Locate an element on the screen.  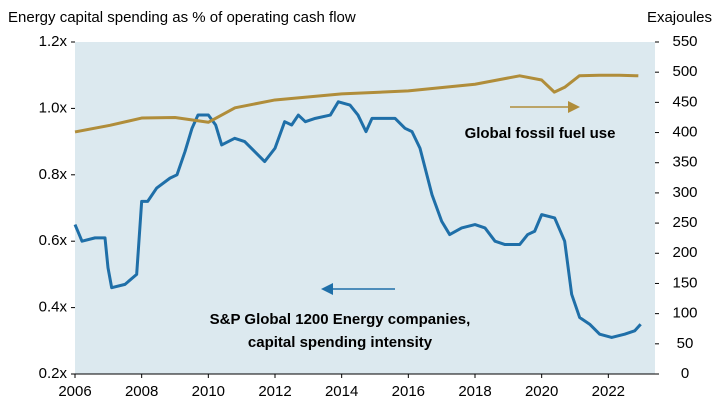
y-tick-label: 0.8x is located at coordinates (53, 174).